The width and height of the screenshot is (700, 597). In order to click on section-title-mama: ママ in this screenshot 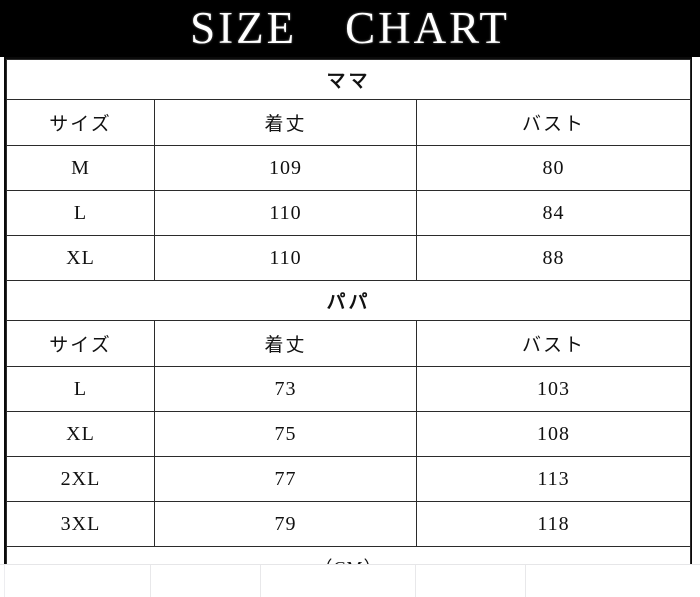, I will do `click(348, 79)`.